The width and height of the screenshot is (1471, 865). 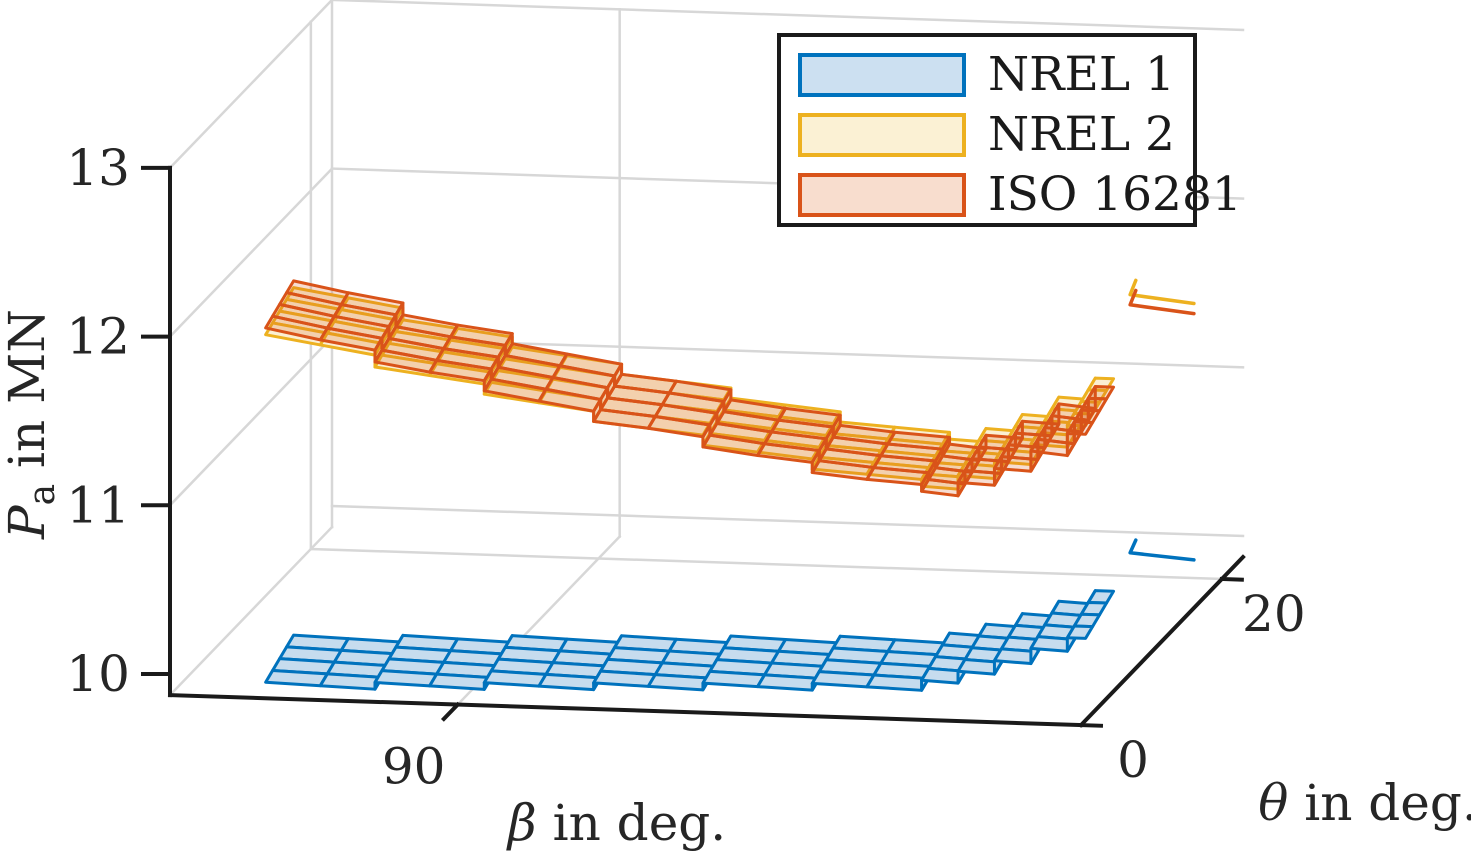 I want to click on beta-axis-label: β in deg., so click(x=616, y=823).